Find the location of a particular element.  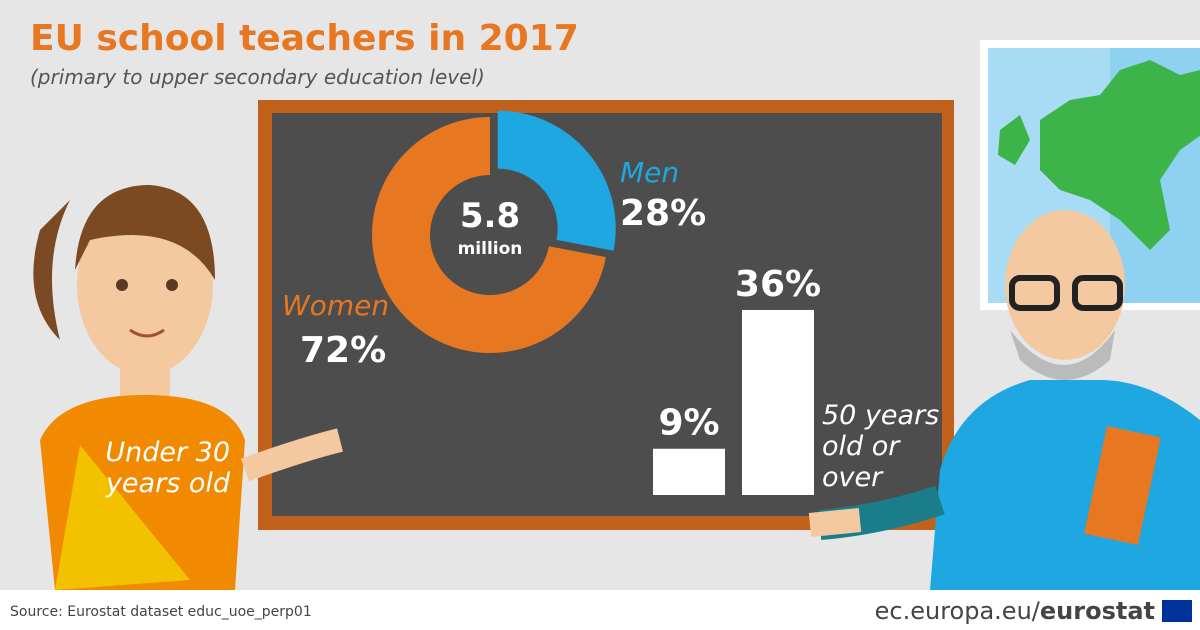

value-label: 36% is located at coordinates (778, 284).